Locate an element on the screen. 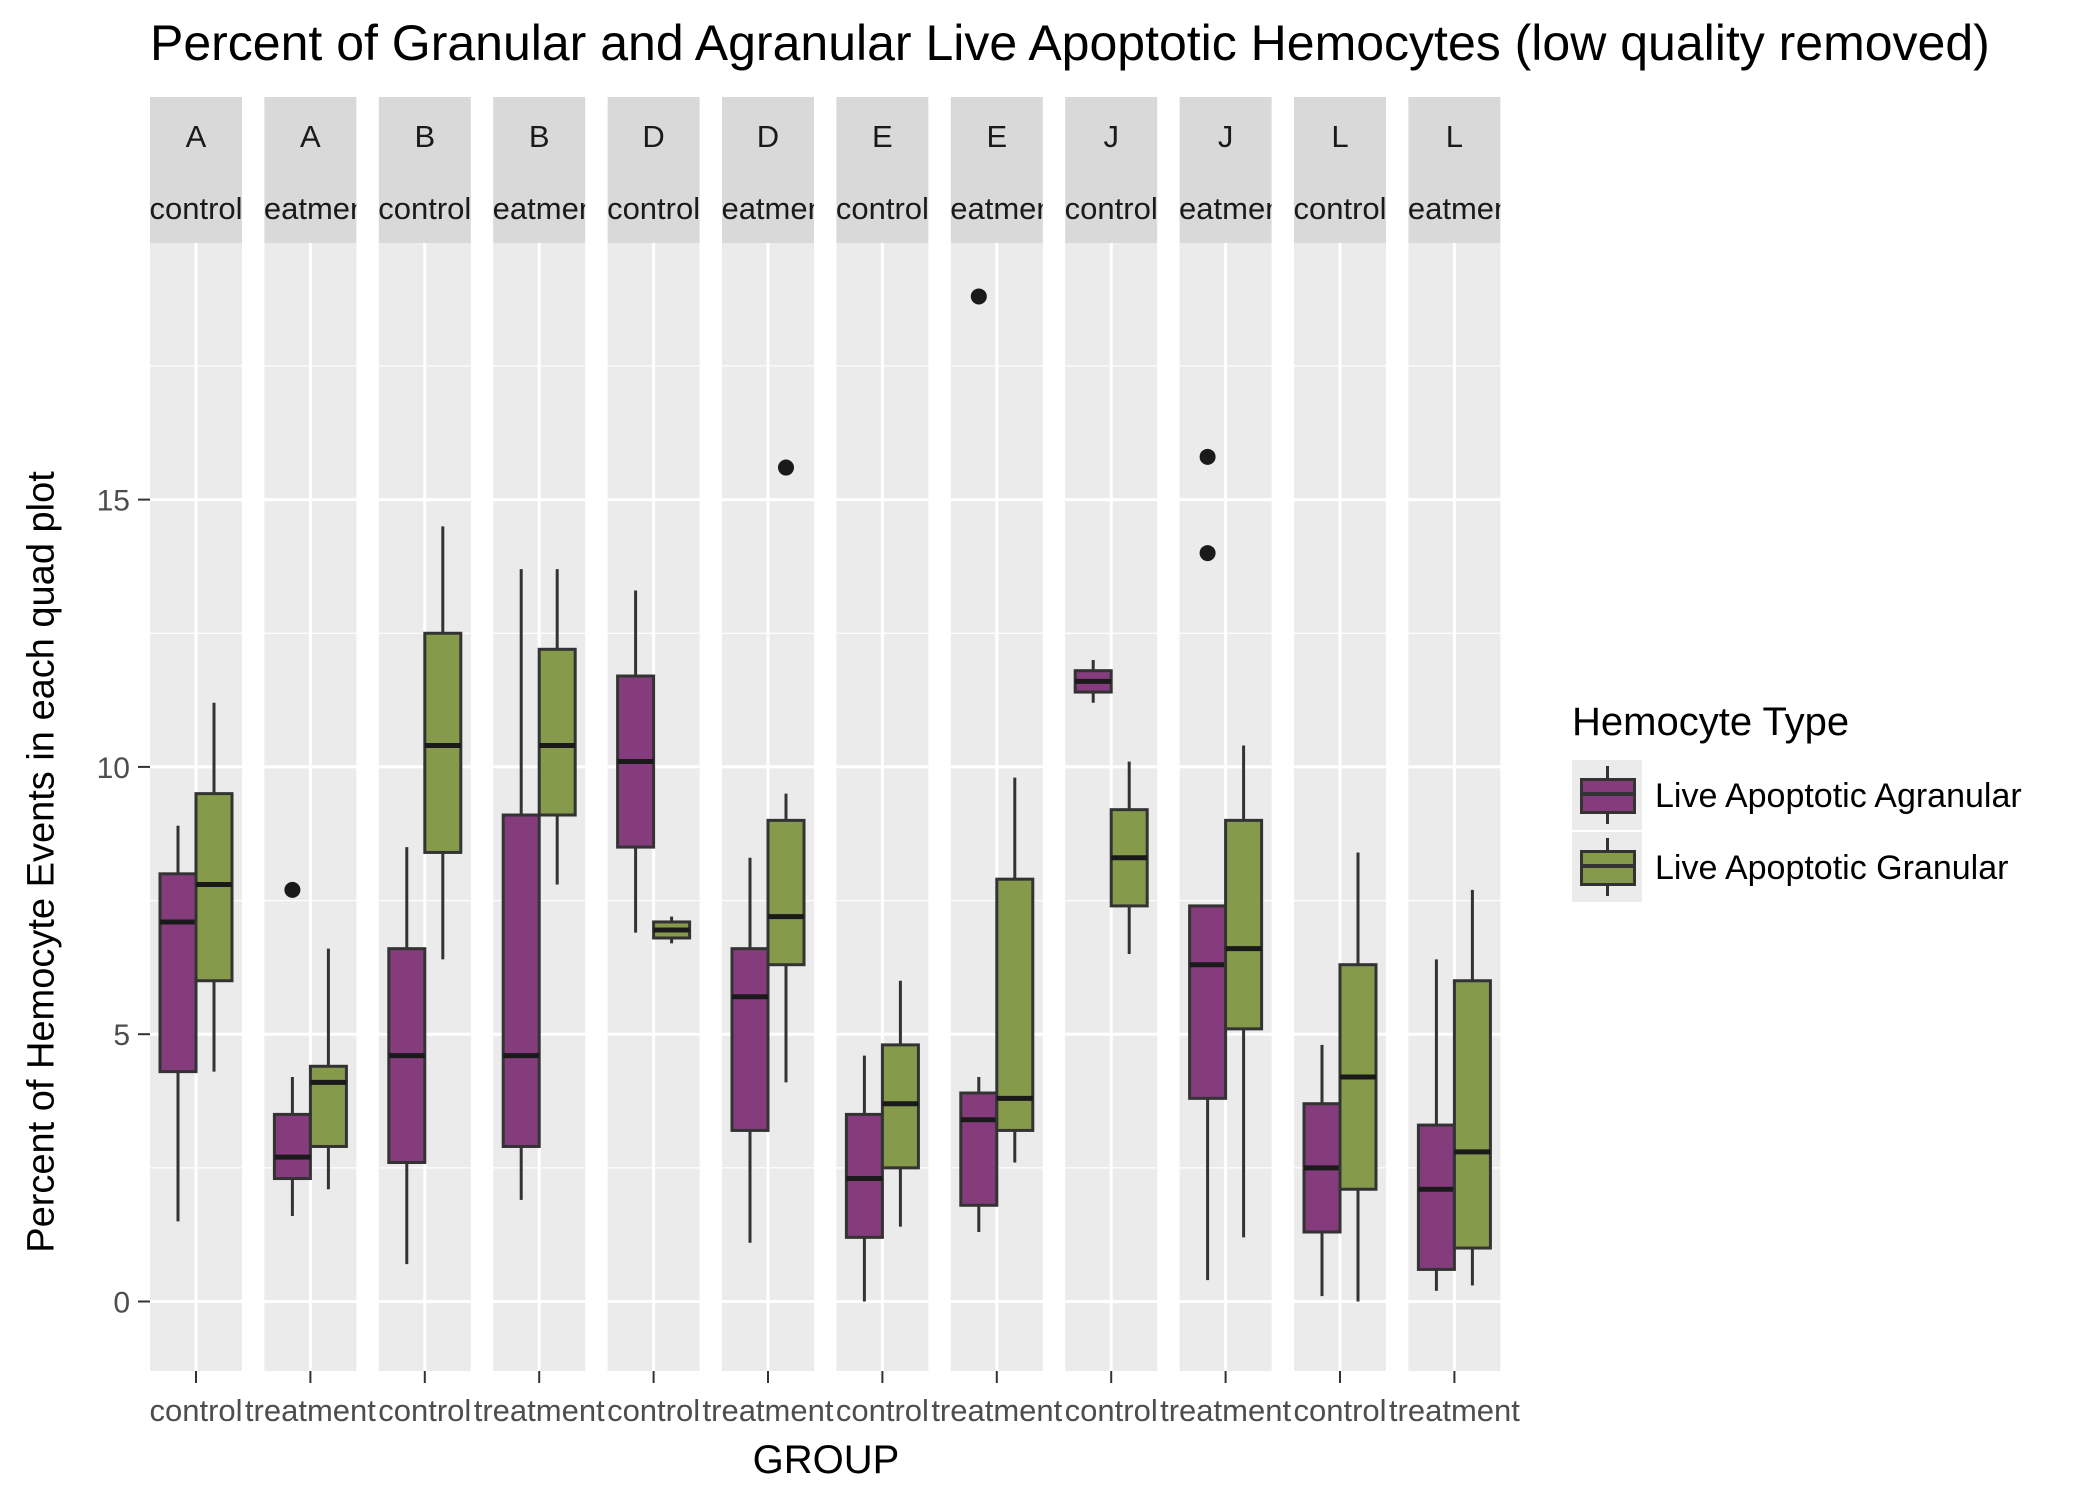  y-tick-label: 0 is located at coordinates (121, 1303).